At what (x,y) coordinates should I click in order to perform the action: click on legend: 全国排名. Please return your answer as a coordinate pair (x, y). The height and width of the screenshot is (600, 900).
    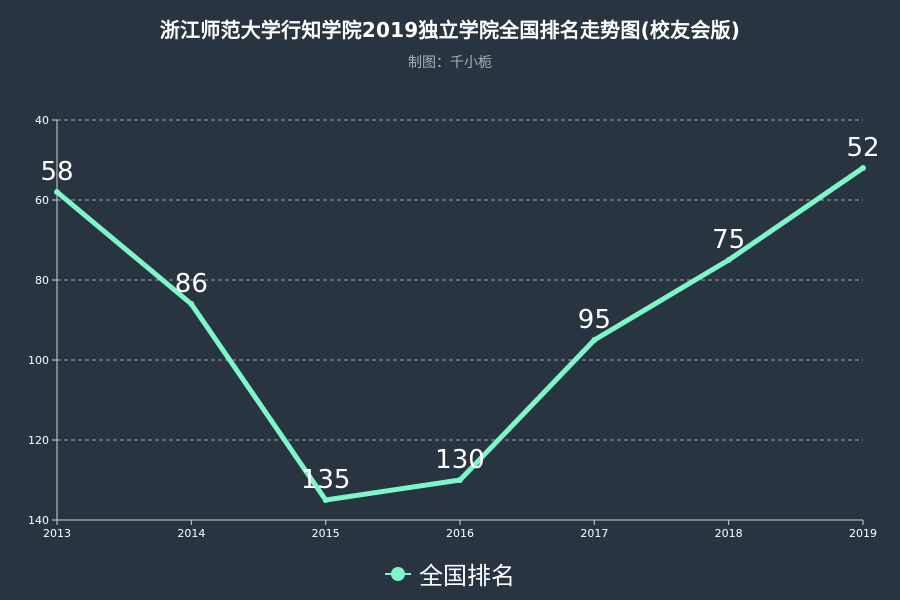
    Looking at the image, I should click on (450, 573).